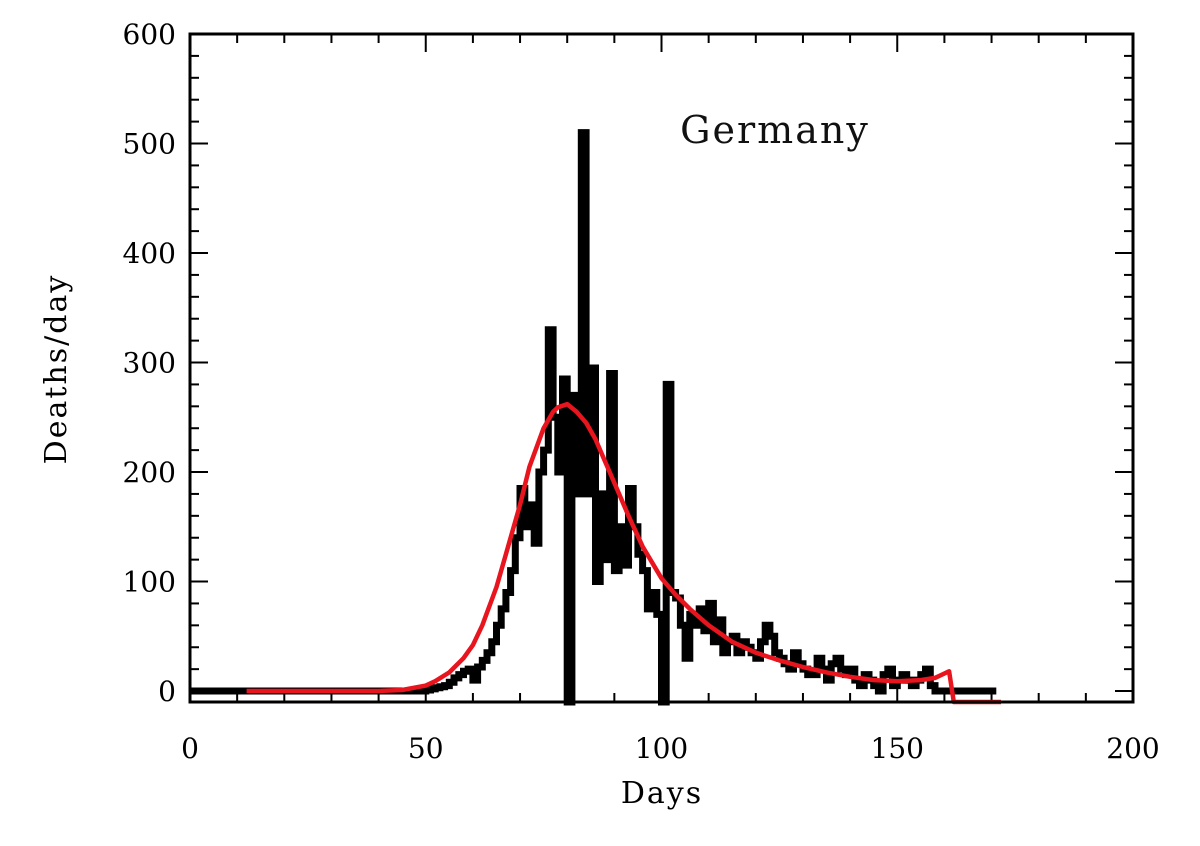  I want to click on x-axis-title: Days, so click(662, 793).